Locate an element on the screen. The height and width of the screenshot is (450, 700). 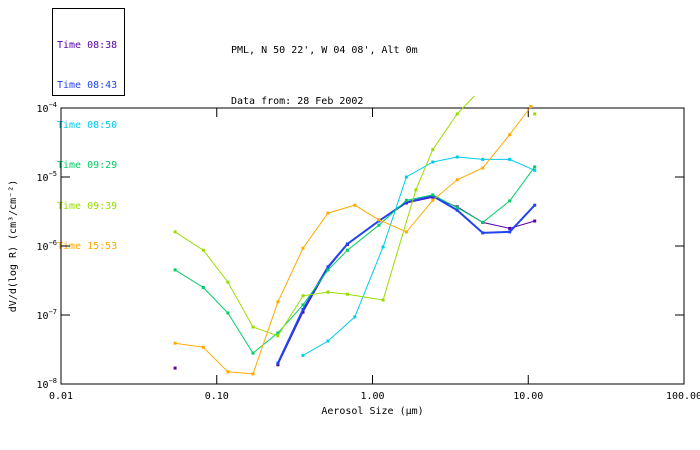
legend-item-0850: Time 08:50 is located at coordinates (87, 126).